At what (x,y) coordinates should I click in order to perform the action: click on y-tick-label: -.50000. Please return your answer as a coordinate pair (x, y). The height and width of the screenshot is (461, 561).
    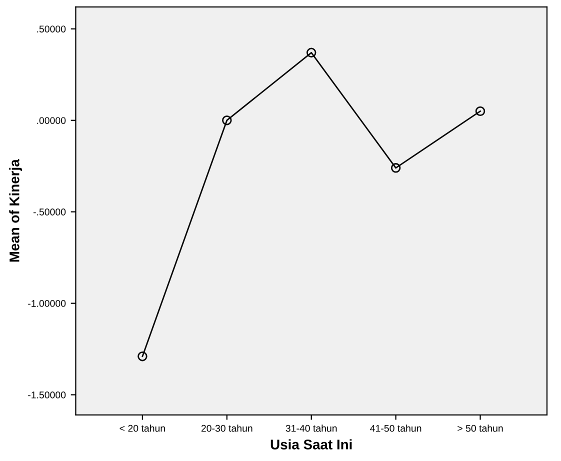
    Looking at the image, I should click on (49, 212).